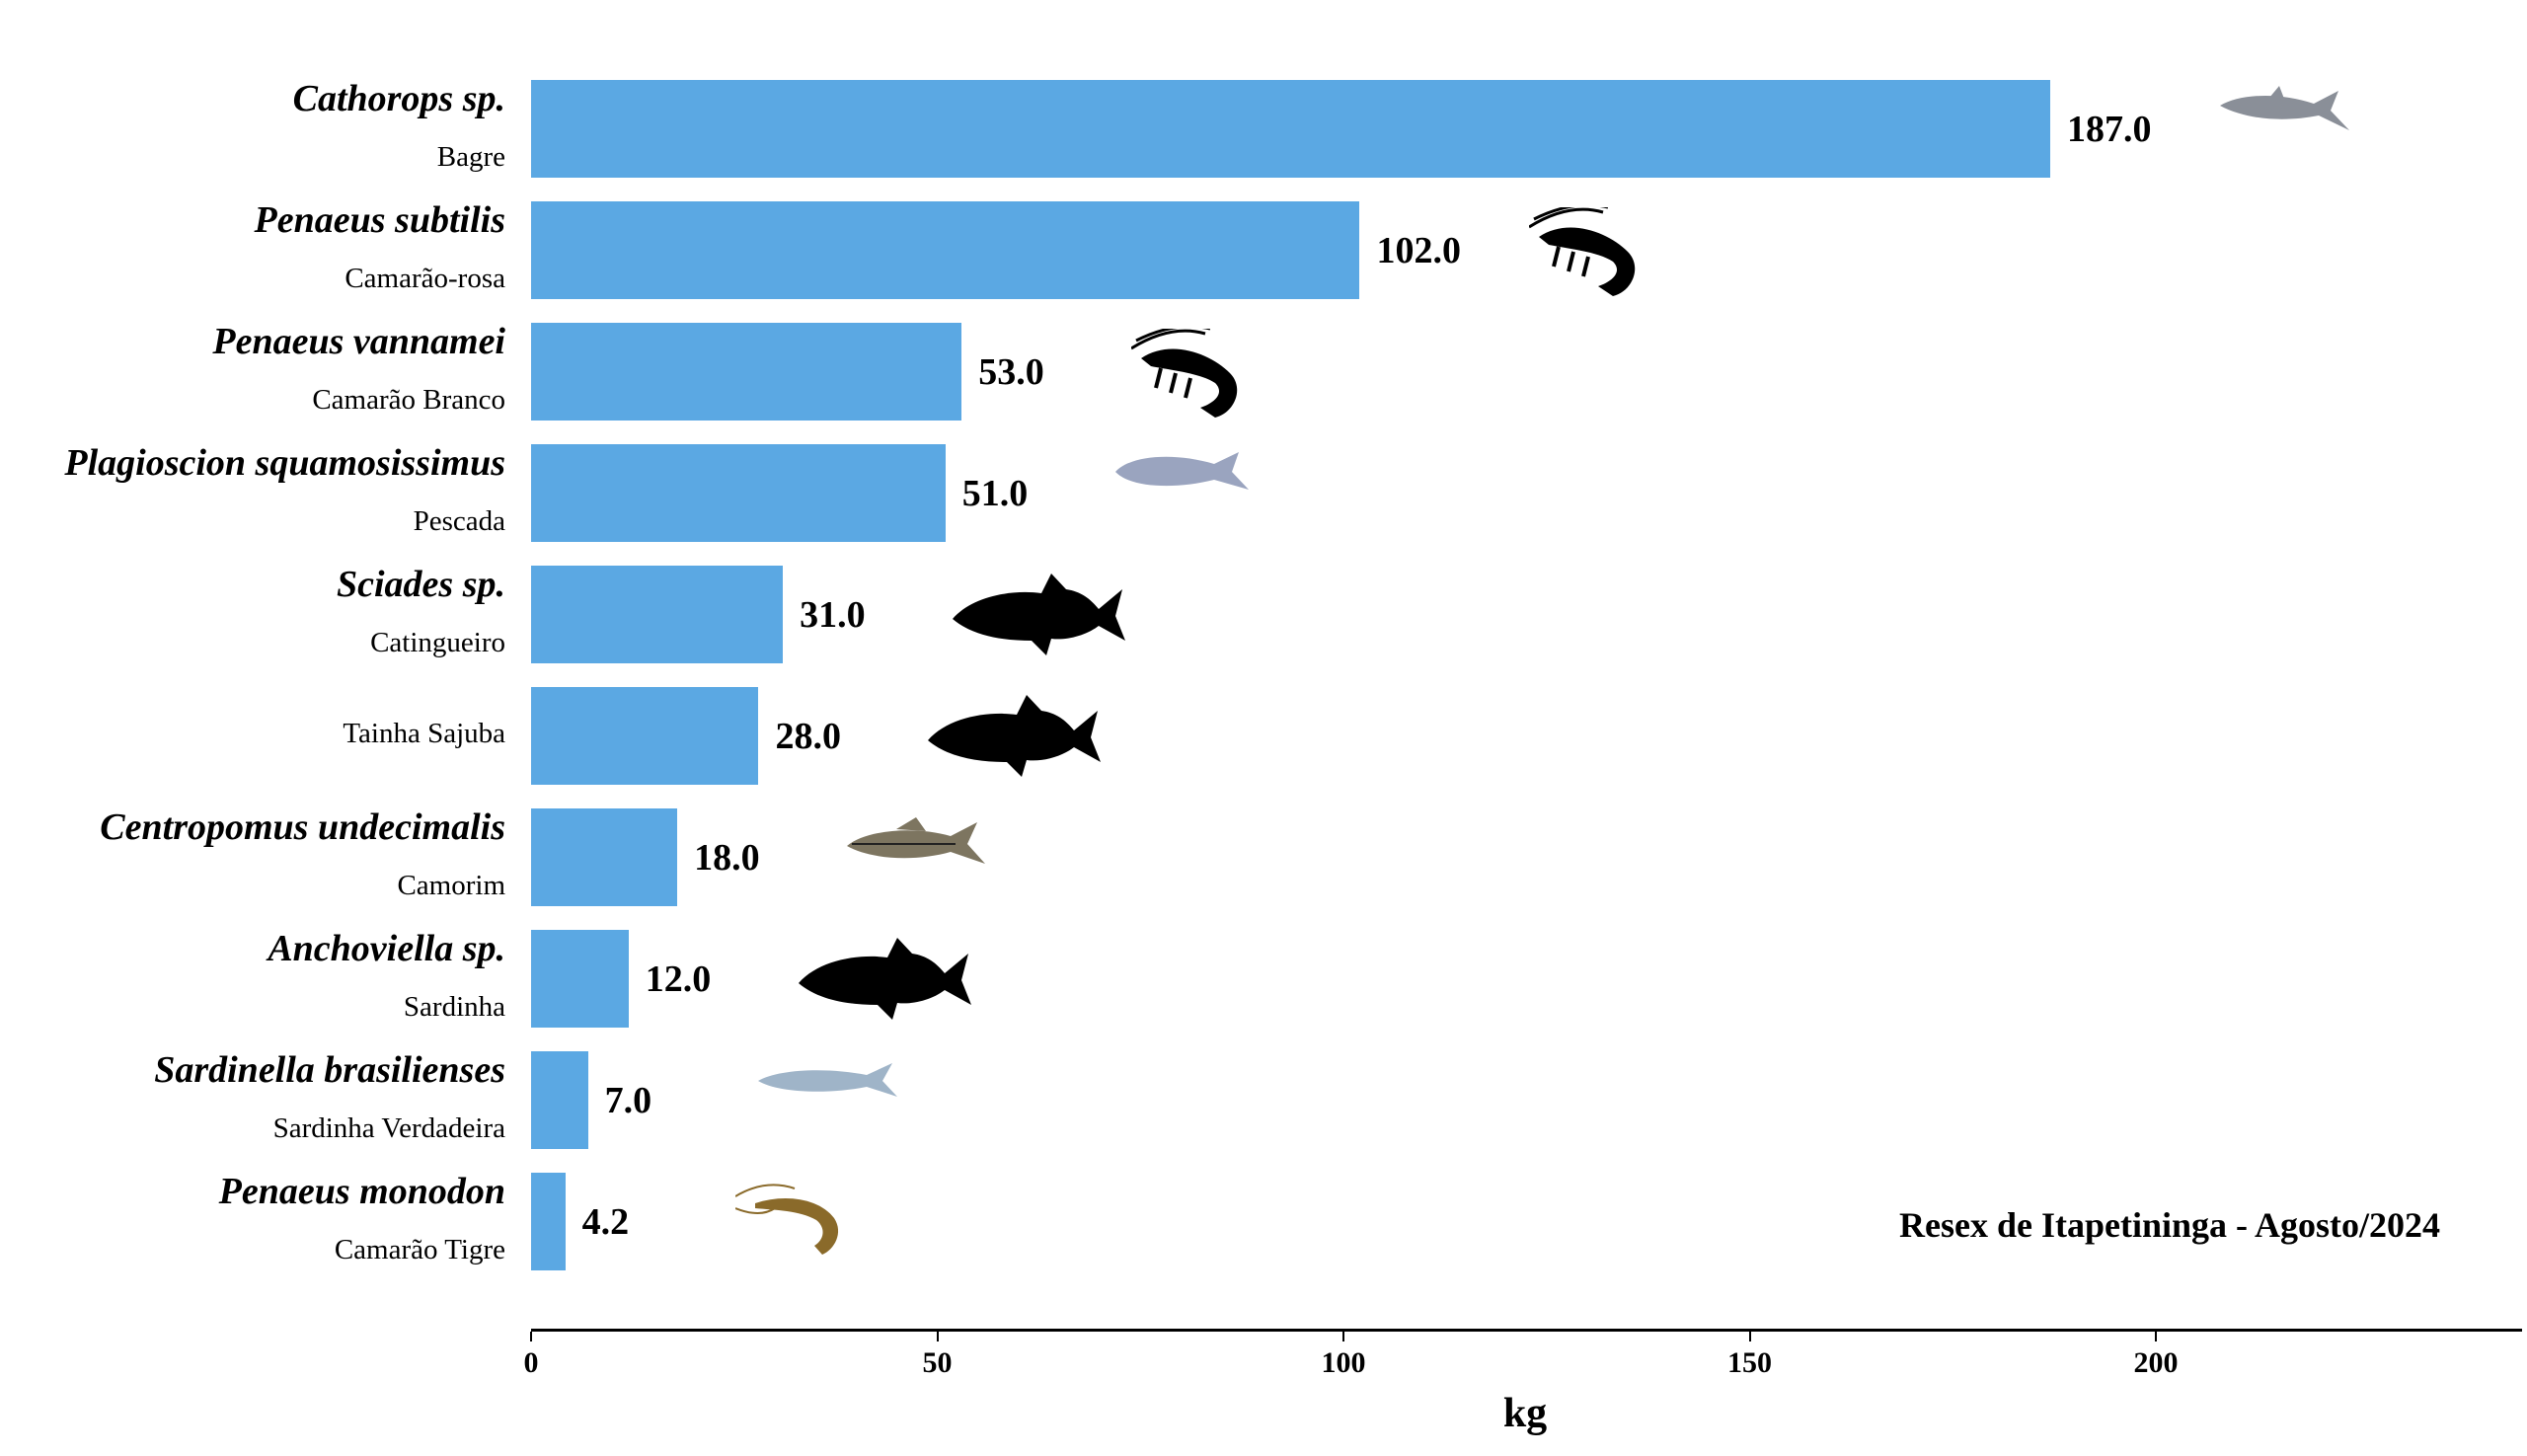 The width and height of the screenshot is (2527, 1456). I want to click on data-label: 31.0, so click(833, 615).